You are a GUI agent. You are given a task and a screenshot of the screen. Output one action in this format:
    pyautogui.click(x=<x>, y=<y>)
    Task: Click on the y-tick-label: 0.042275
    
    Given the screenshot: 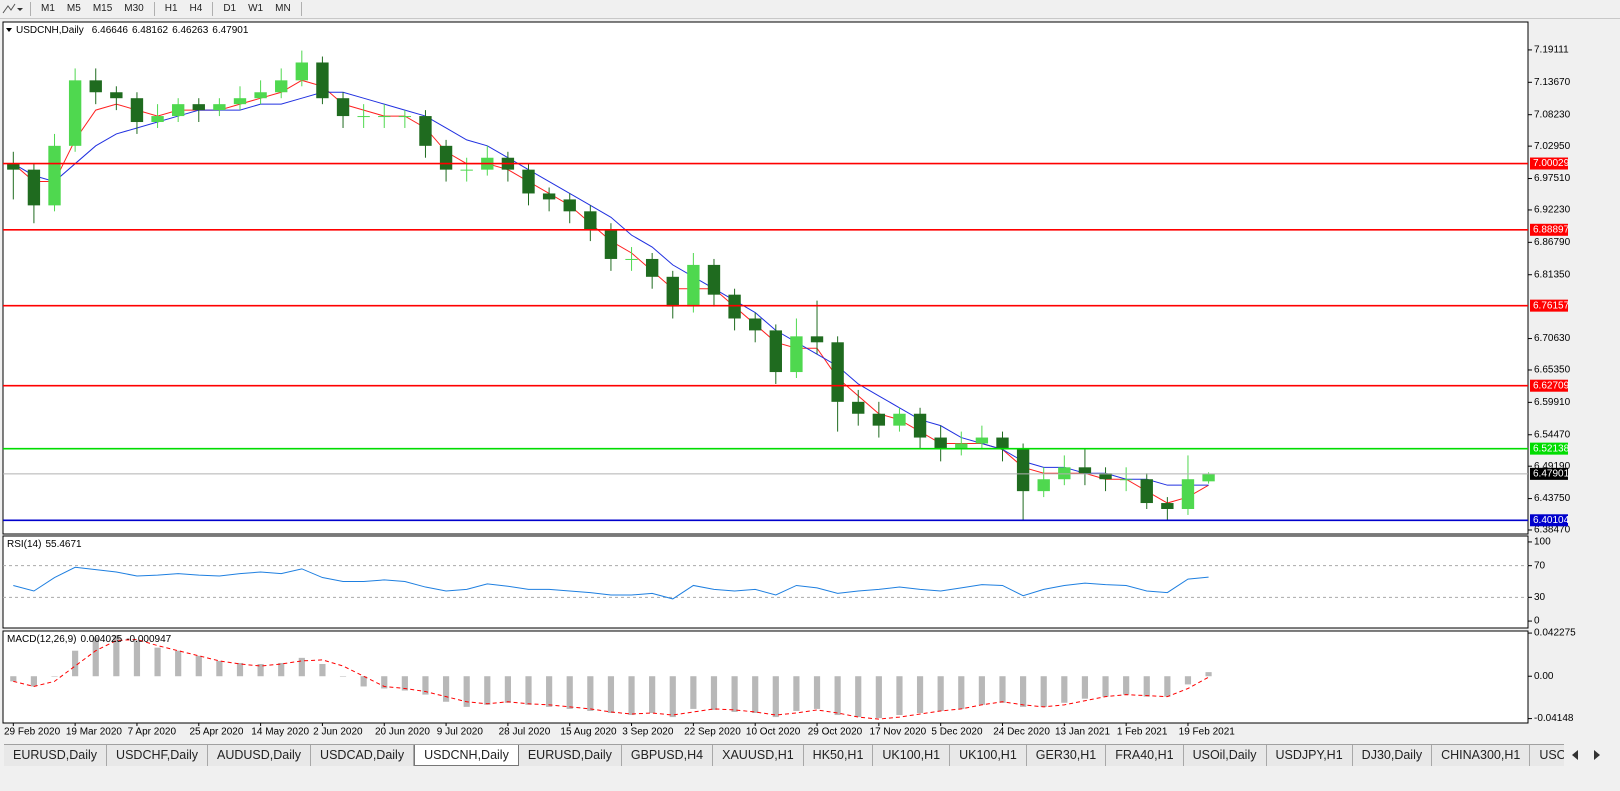 What is the action you would take?
    pyautogui.click(x=1555, y=633)
    